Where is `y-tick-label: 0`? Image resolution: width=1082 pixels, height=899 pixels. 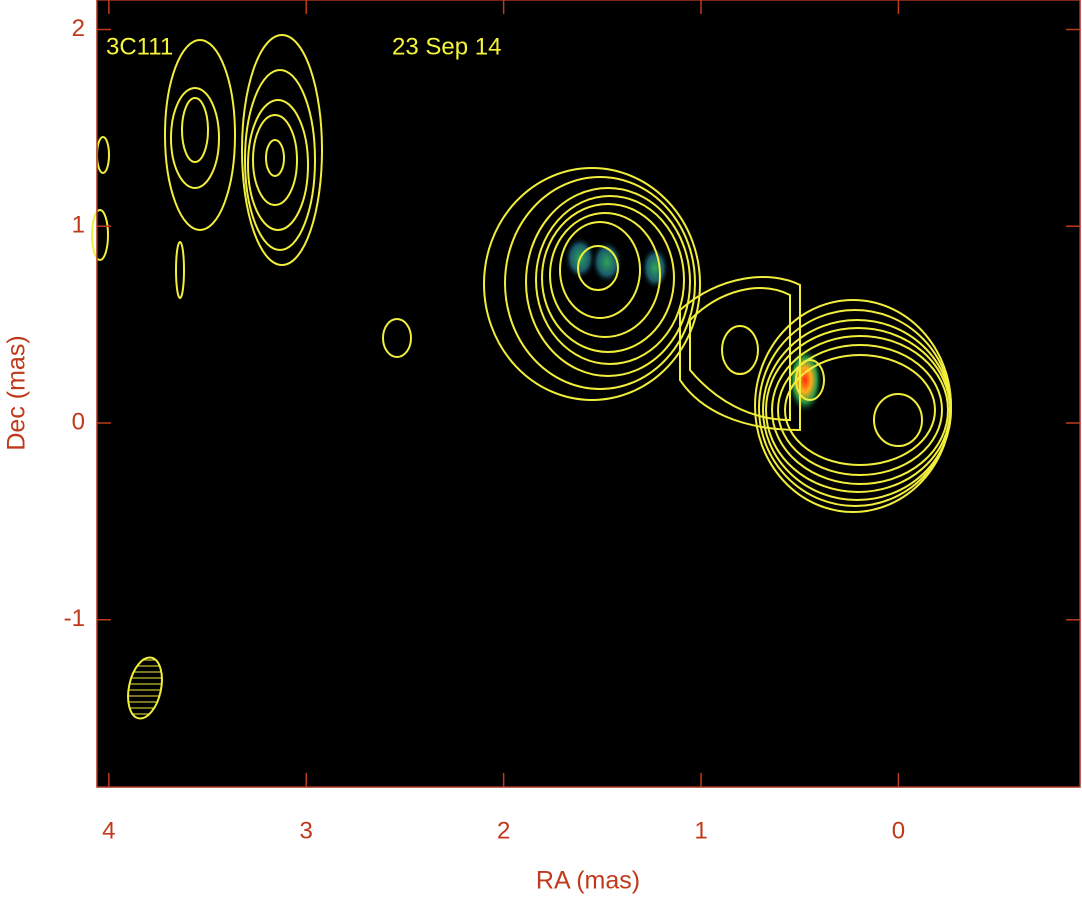
y-tick-label: 0 is located at coordinates (78, 421).